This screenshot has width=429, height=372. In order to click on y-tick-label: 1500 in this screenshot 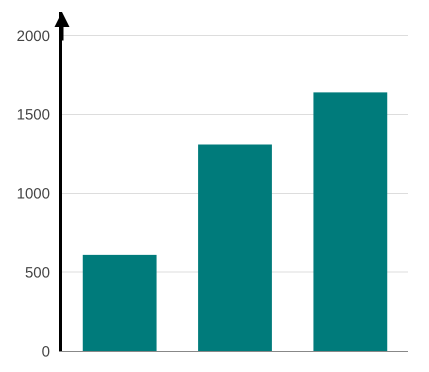, I will do `click(33, 115)`.